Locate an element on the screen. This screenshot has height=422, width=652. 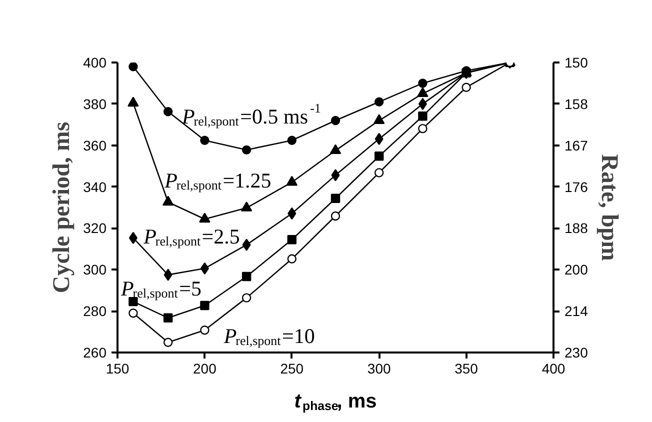
series-label: Prel,spont=10 is located at coordinates (268, 336).